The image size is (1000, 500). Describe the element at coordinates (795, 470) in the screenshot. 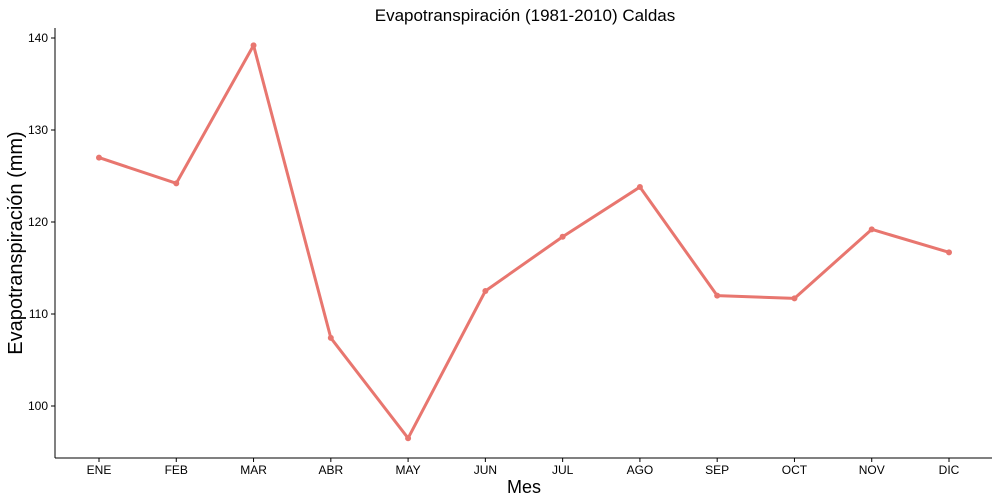

I see `x-tick-label-oct: OCT` at that location.